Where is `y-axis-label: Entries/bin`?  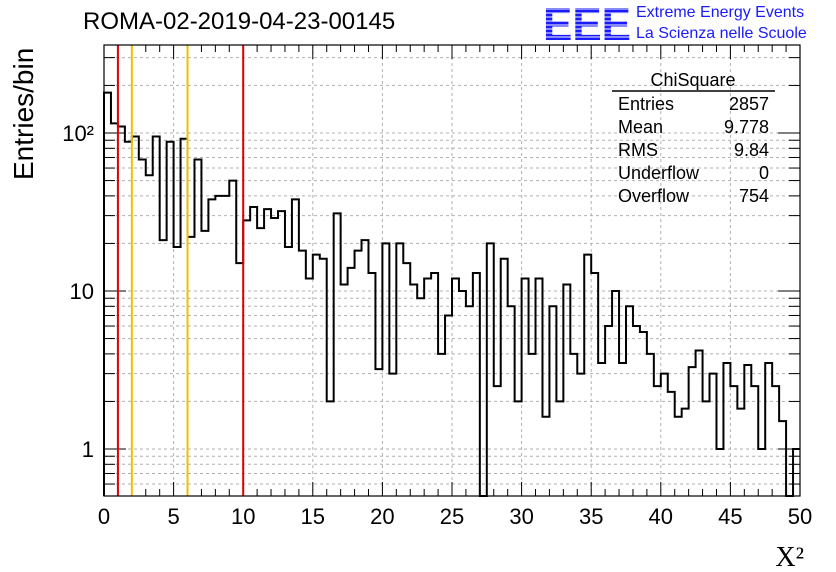
y-axis-label: Entries/bin is located at coordinates (23, 114).